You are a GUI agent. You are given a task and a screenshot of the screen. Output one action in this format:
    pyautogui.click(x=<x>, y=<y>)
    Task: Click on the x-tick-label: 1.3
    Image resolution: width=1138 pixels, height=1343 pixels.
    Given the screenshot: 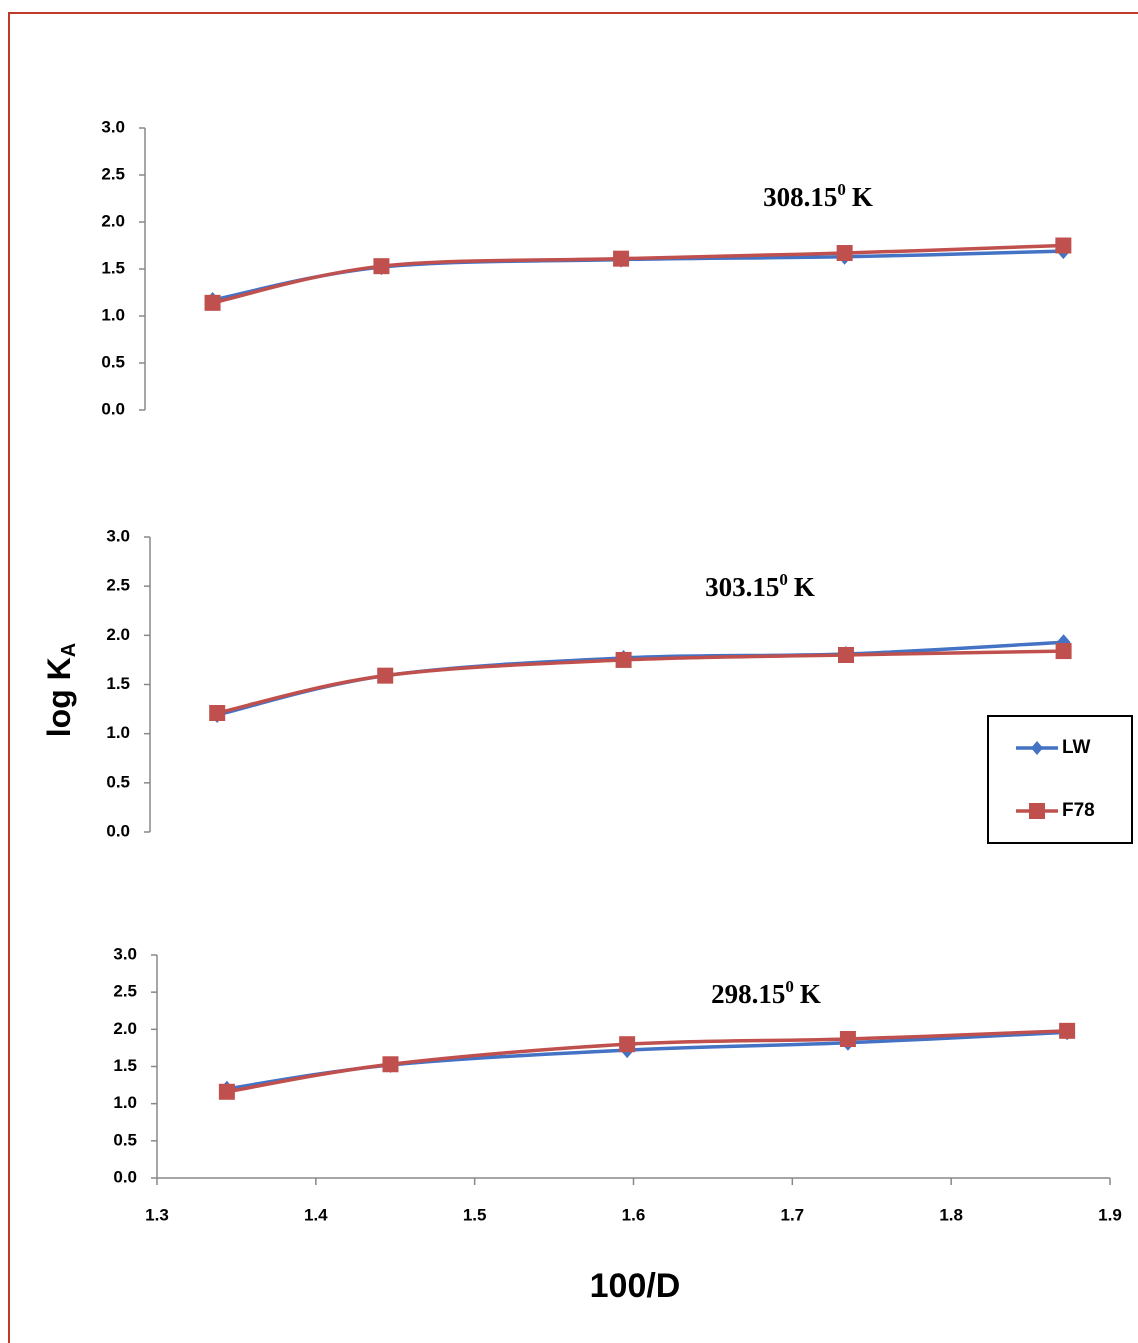 What is the action you would take?
    pyautogui.click(x=157, y=1214)
    